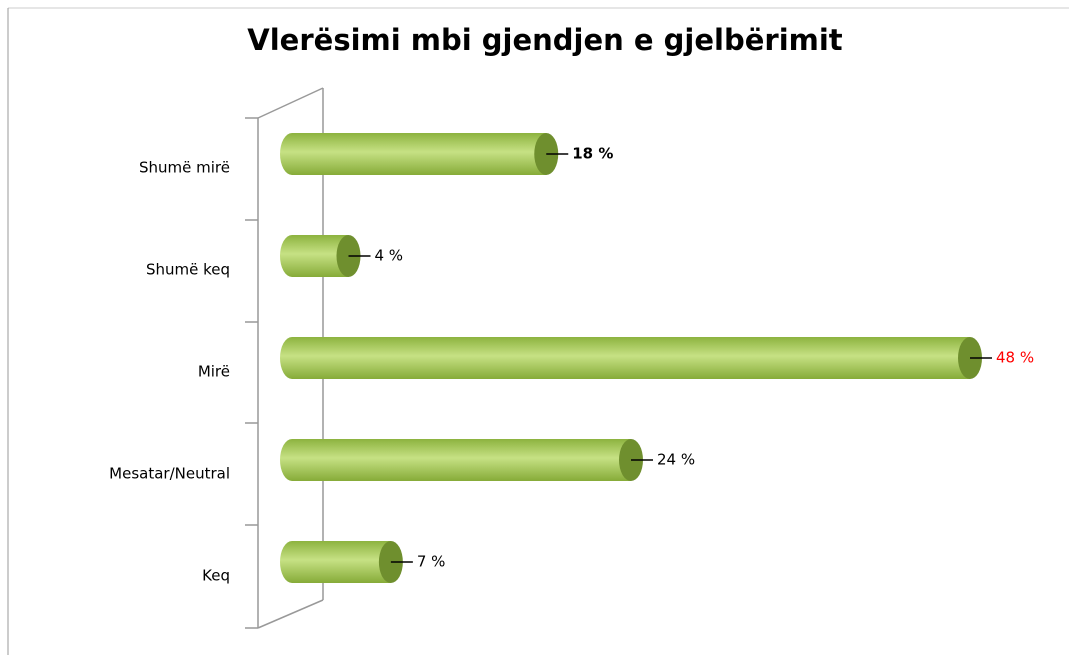 Image resolution: width=1069 pixels, height=655 pixels. Describe the element at coordinates (214, 372) in the screenshot. I see `category-label: Mirë` at that location.